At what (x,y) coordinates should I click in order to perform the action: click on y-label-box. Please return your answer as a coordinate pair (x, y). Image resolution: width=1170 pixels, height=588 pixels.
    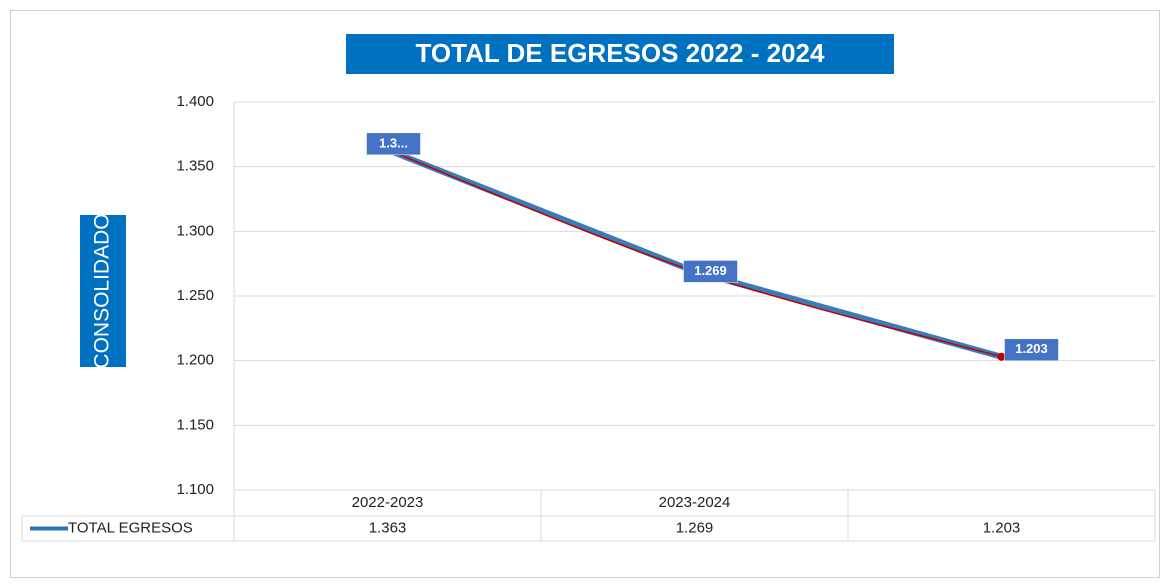
    Looking at the image, I should click on (103, 291).